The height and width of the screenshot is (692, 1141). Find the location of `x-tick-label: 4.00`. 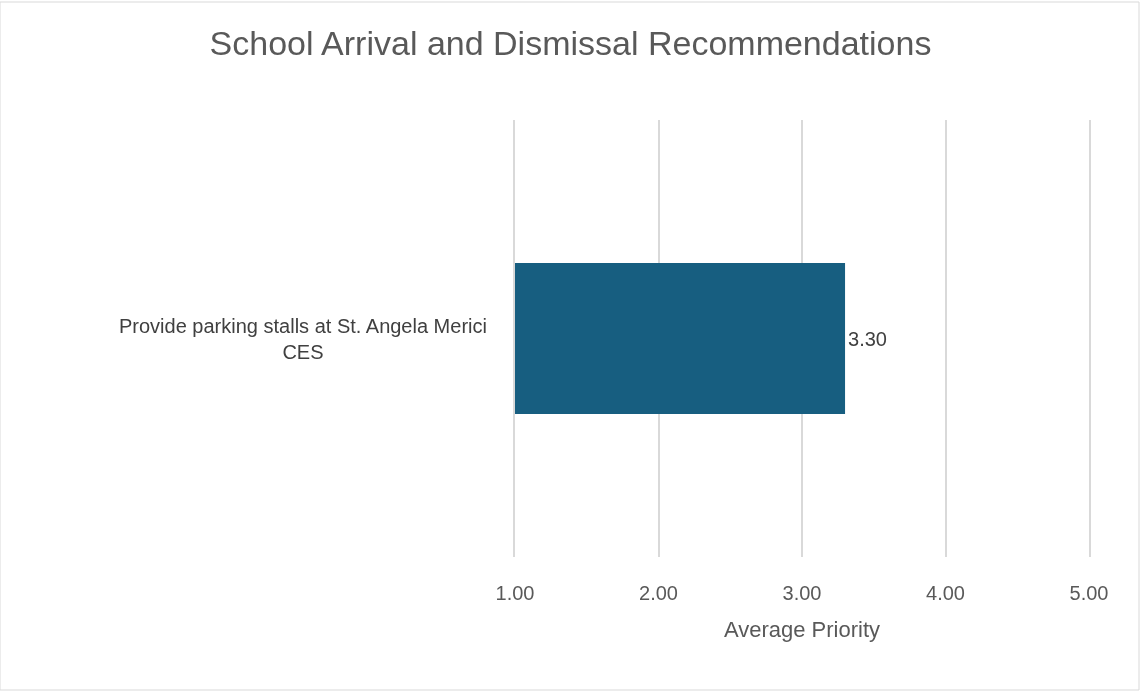

x-tick-label: 4.00 is located at coordinates (945, 593).